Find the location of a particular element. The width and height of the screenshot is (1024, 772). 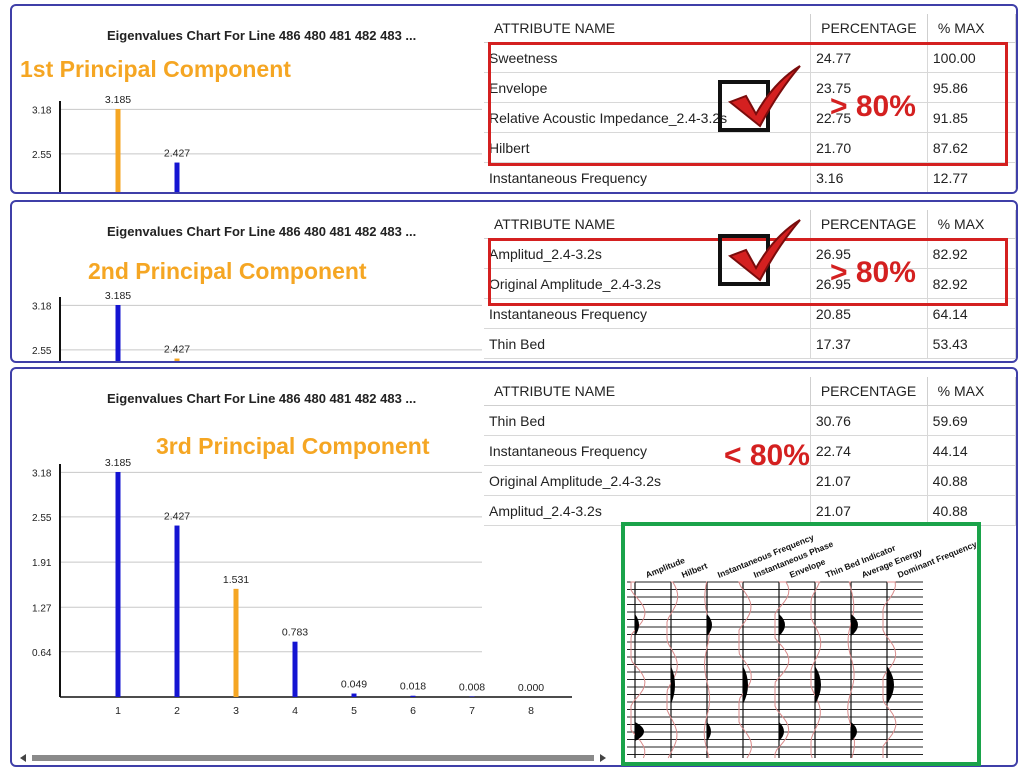

log-track-label: Amplitude is located at coordinates (665, 567).